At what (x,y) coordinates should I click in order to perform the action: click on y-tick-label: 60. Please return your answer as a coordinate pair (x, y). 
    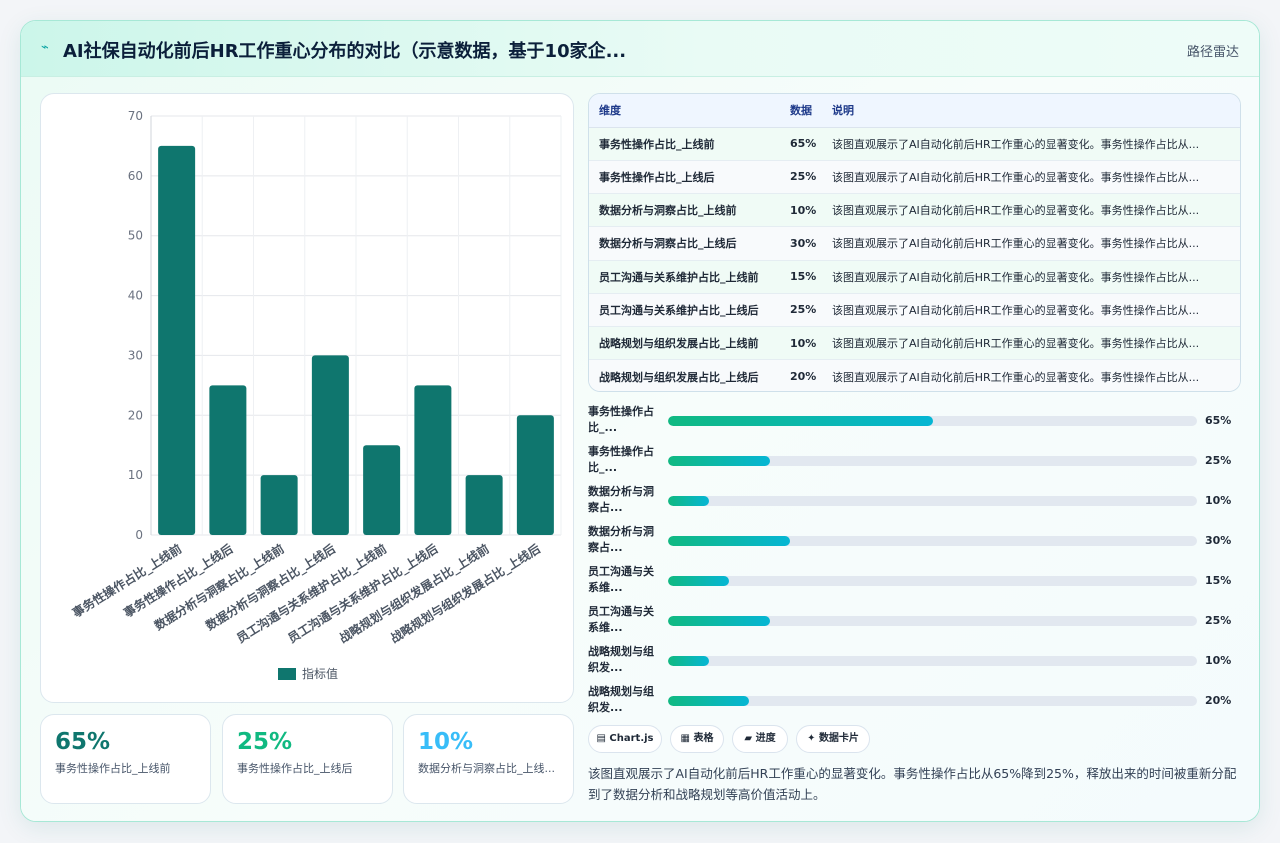
    Looking at the image, I should click on (135, 176).